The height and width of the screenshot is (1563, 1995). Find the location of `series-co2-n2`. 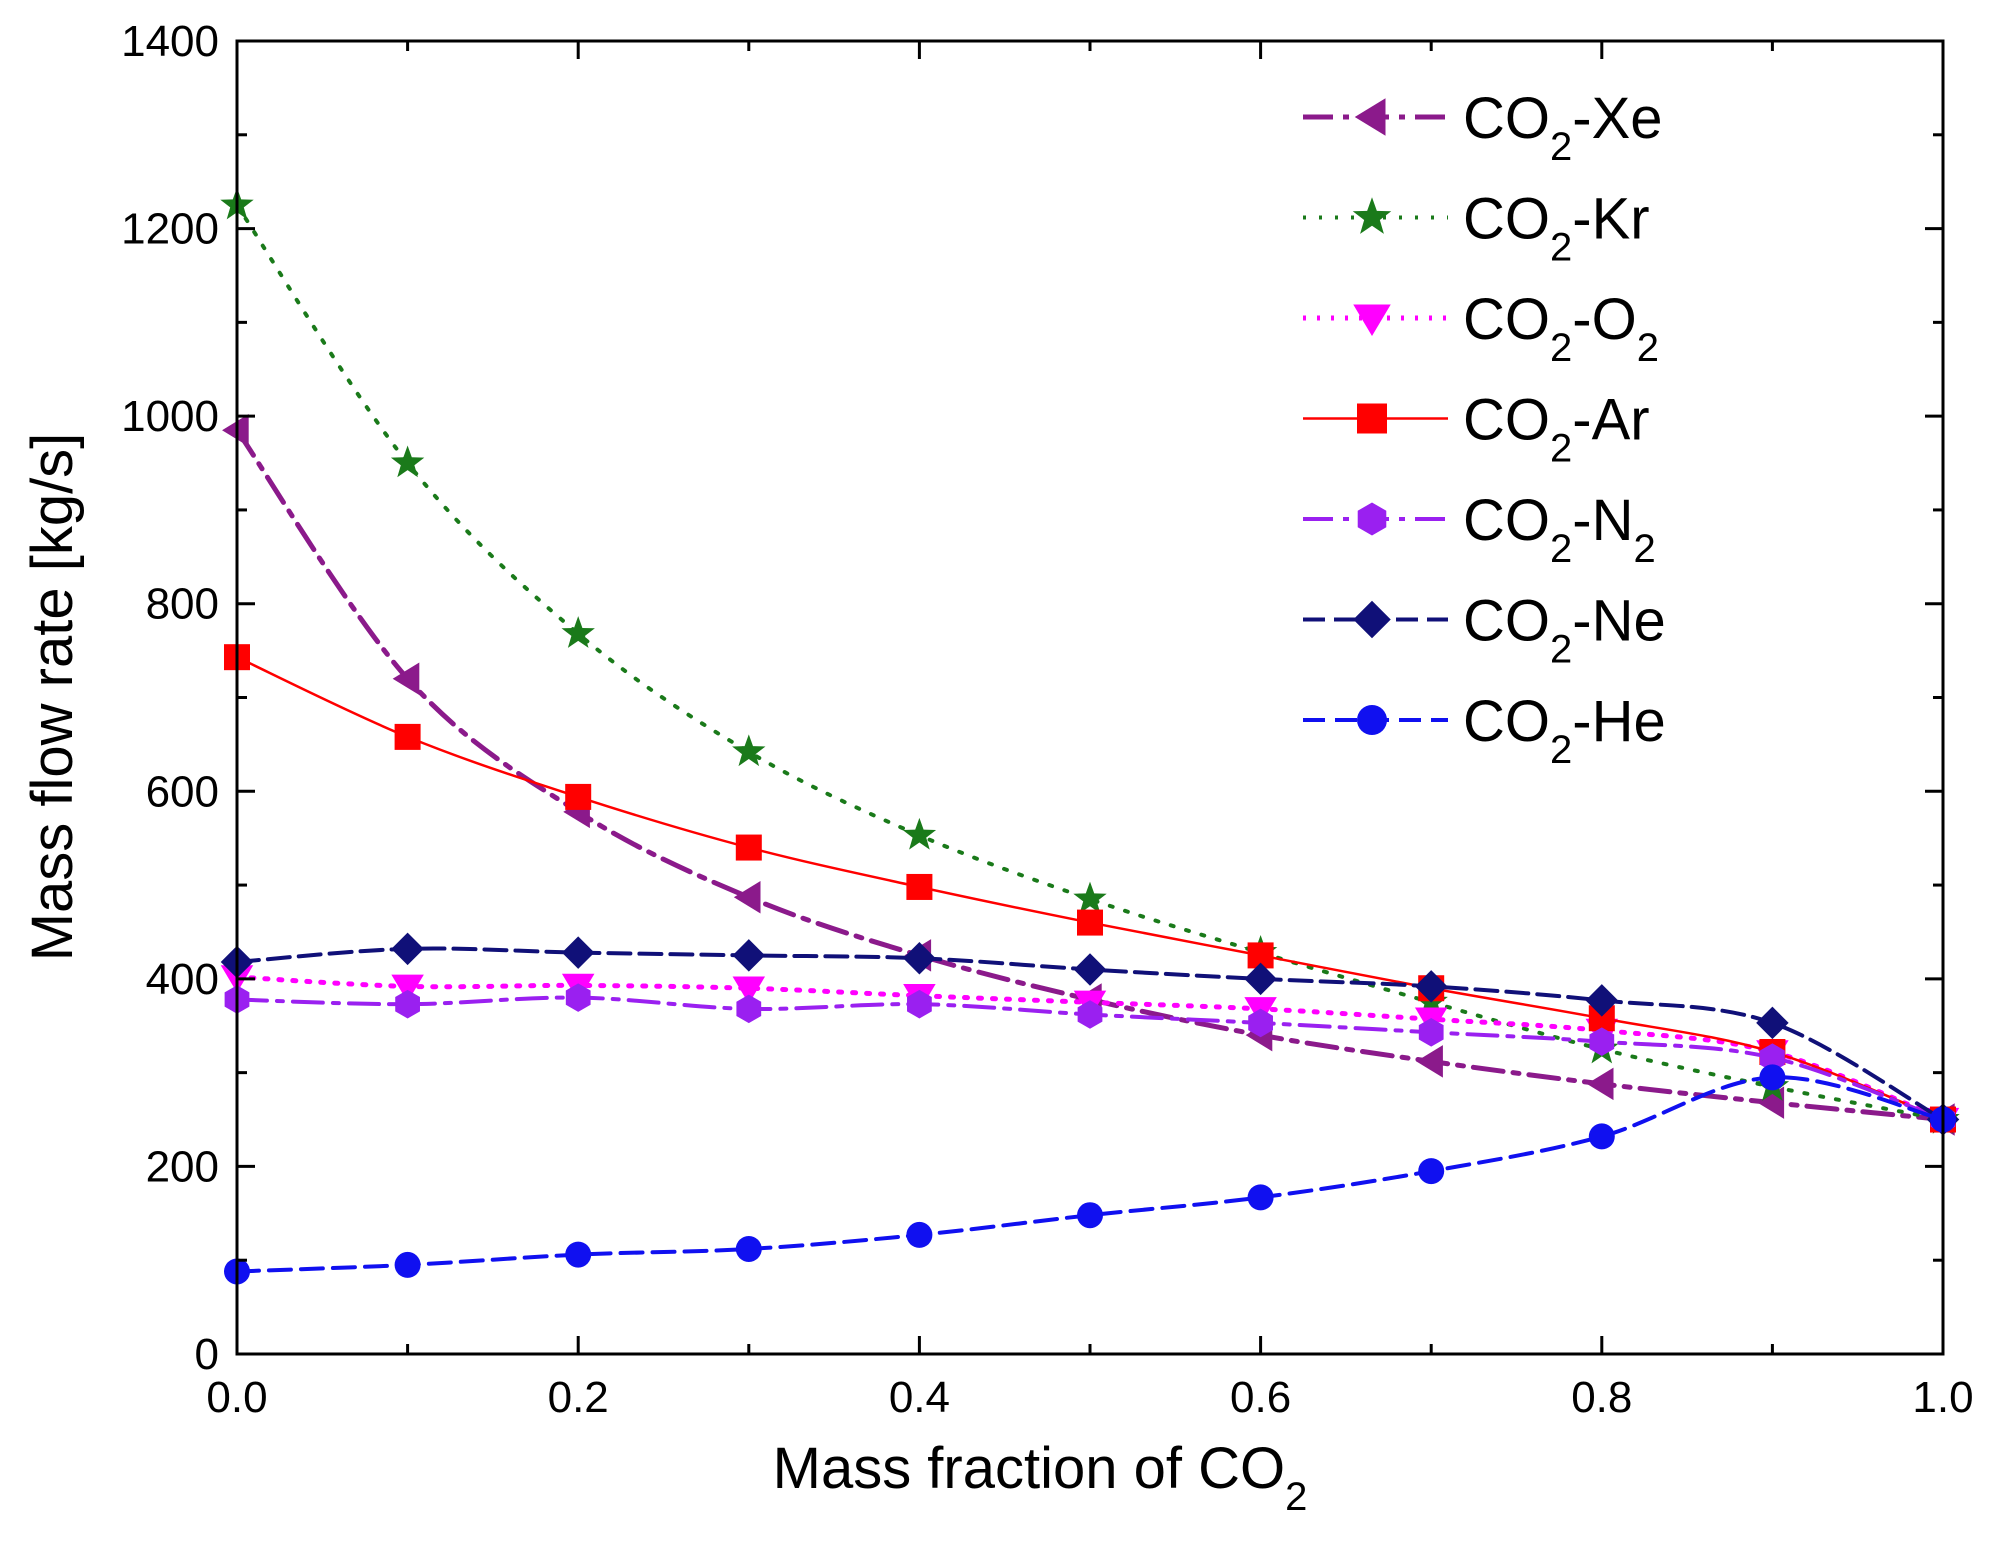

series-co2-n2 is located at coordinates (1090, 1058).